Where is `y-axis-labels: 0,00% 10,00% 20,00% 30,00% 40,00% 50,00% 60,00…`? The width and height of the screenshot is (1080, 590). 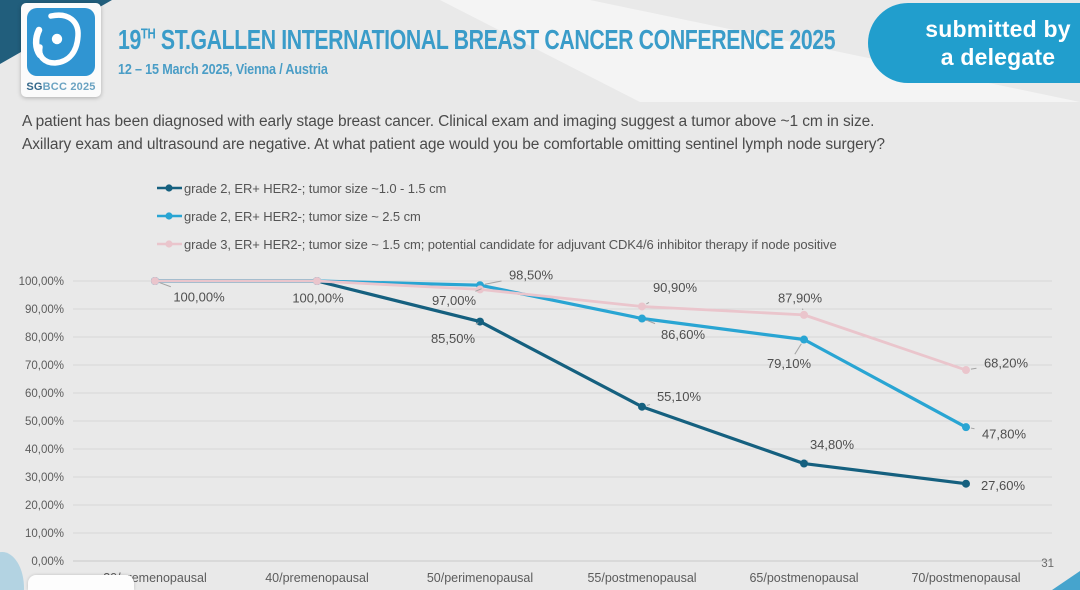 y-axis-labels: 0,00% 10,00% 20,00% 30,00% 40,00% 50,00% 60,00… is located at coordinates (41, 422).